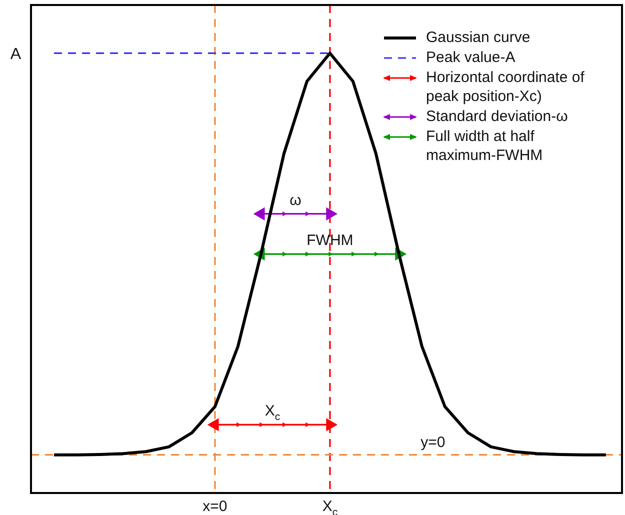 Image resolution: width=625 pixels, height=515 pixels. What do you see at coordinates (433, 442) in the screenshot?
I see `ref-line-label: y=0` at bounding box center [433, 442].